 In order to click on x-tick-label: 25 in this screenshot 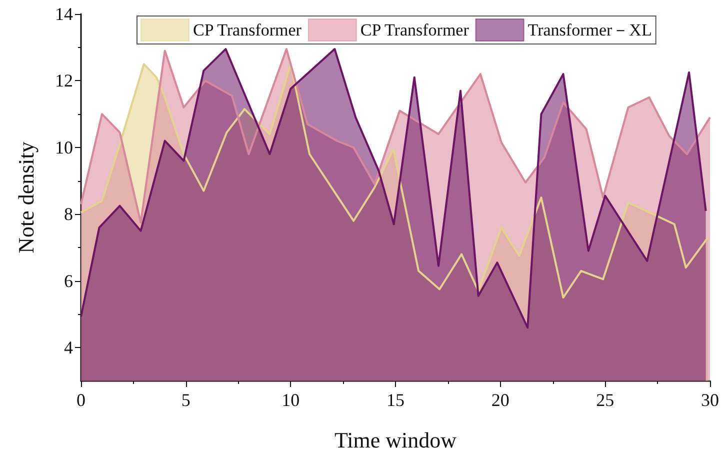, I will do `click(605, 400)`.